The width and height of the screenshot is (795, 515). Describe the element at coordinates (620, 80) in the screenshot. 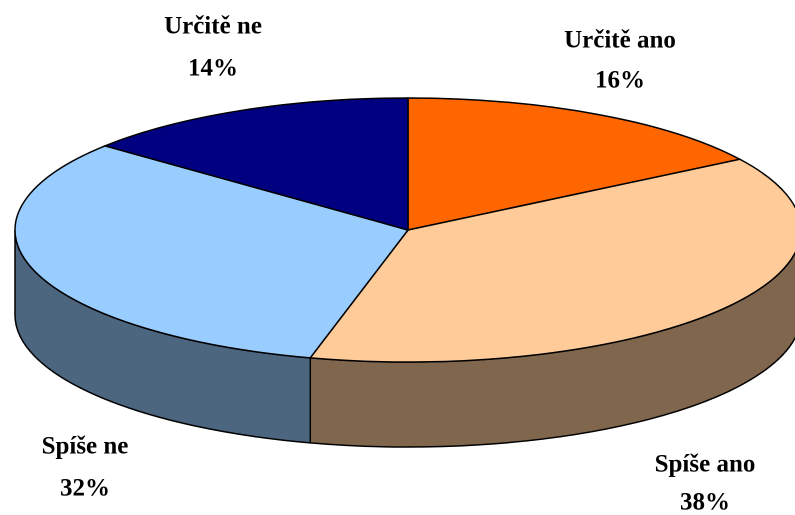

I see `value-label: 16%` at that location.